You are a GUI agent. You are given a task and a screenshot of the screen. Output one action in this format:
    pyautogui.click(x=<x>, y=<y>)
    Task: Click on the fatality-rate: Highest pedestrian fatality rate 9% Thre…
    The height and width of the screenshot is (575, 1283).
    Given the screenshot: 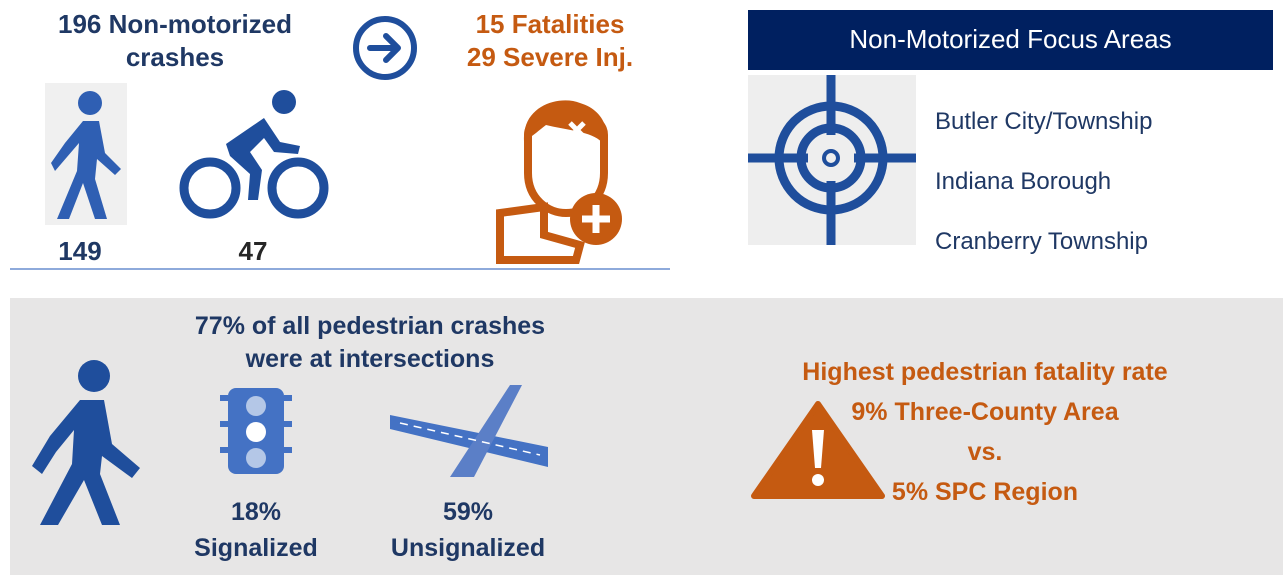 What is the action you would take?
    pyautogui.click(x=985, y=432)
    